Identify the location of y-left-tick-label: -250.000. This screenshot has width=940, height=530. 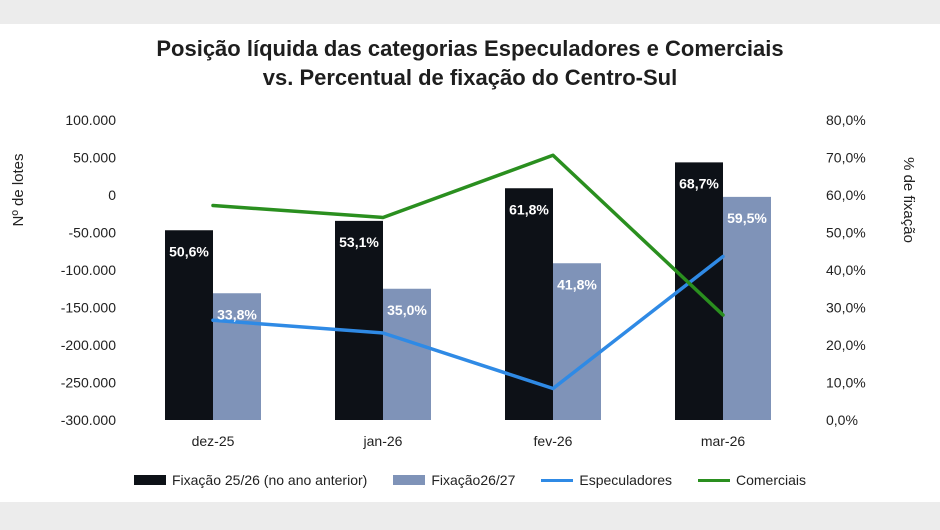
(88, 383).